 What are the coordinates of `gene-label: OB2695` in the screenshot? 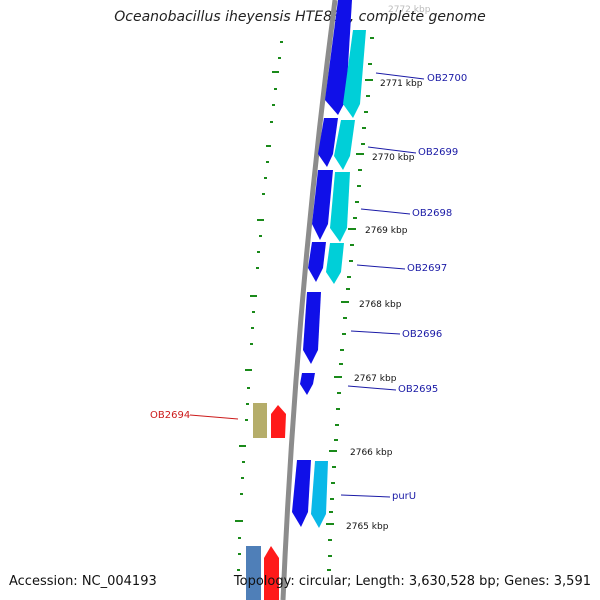 It's located at (418, 389).